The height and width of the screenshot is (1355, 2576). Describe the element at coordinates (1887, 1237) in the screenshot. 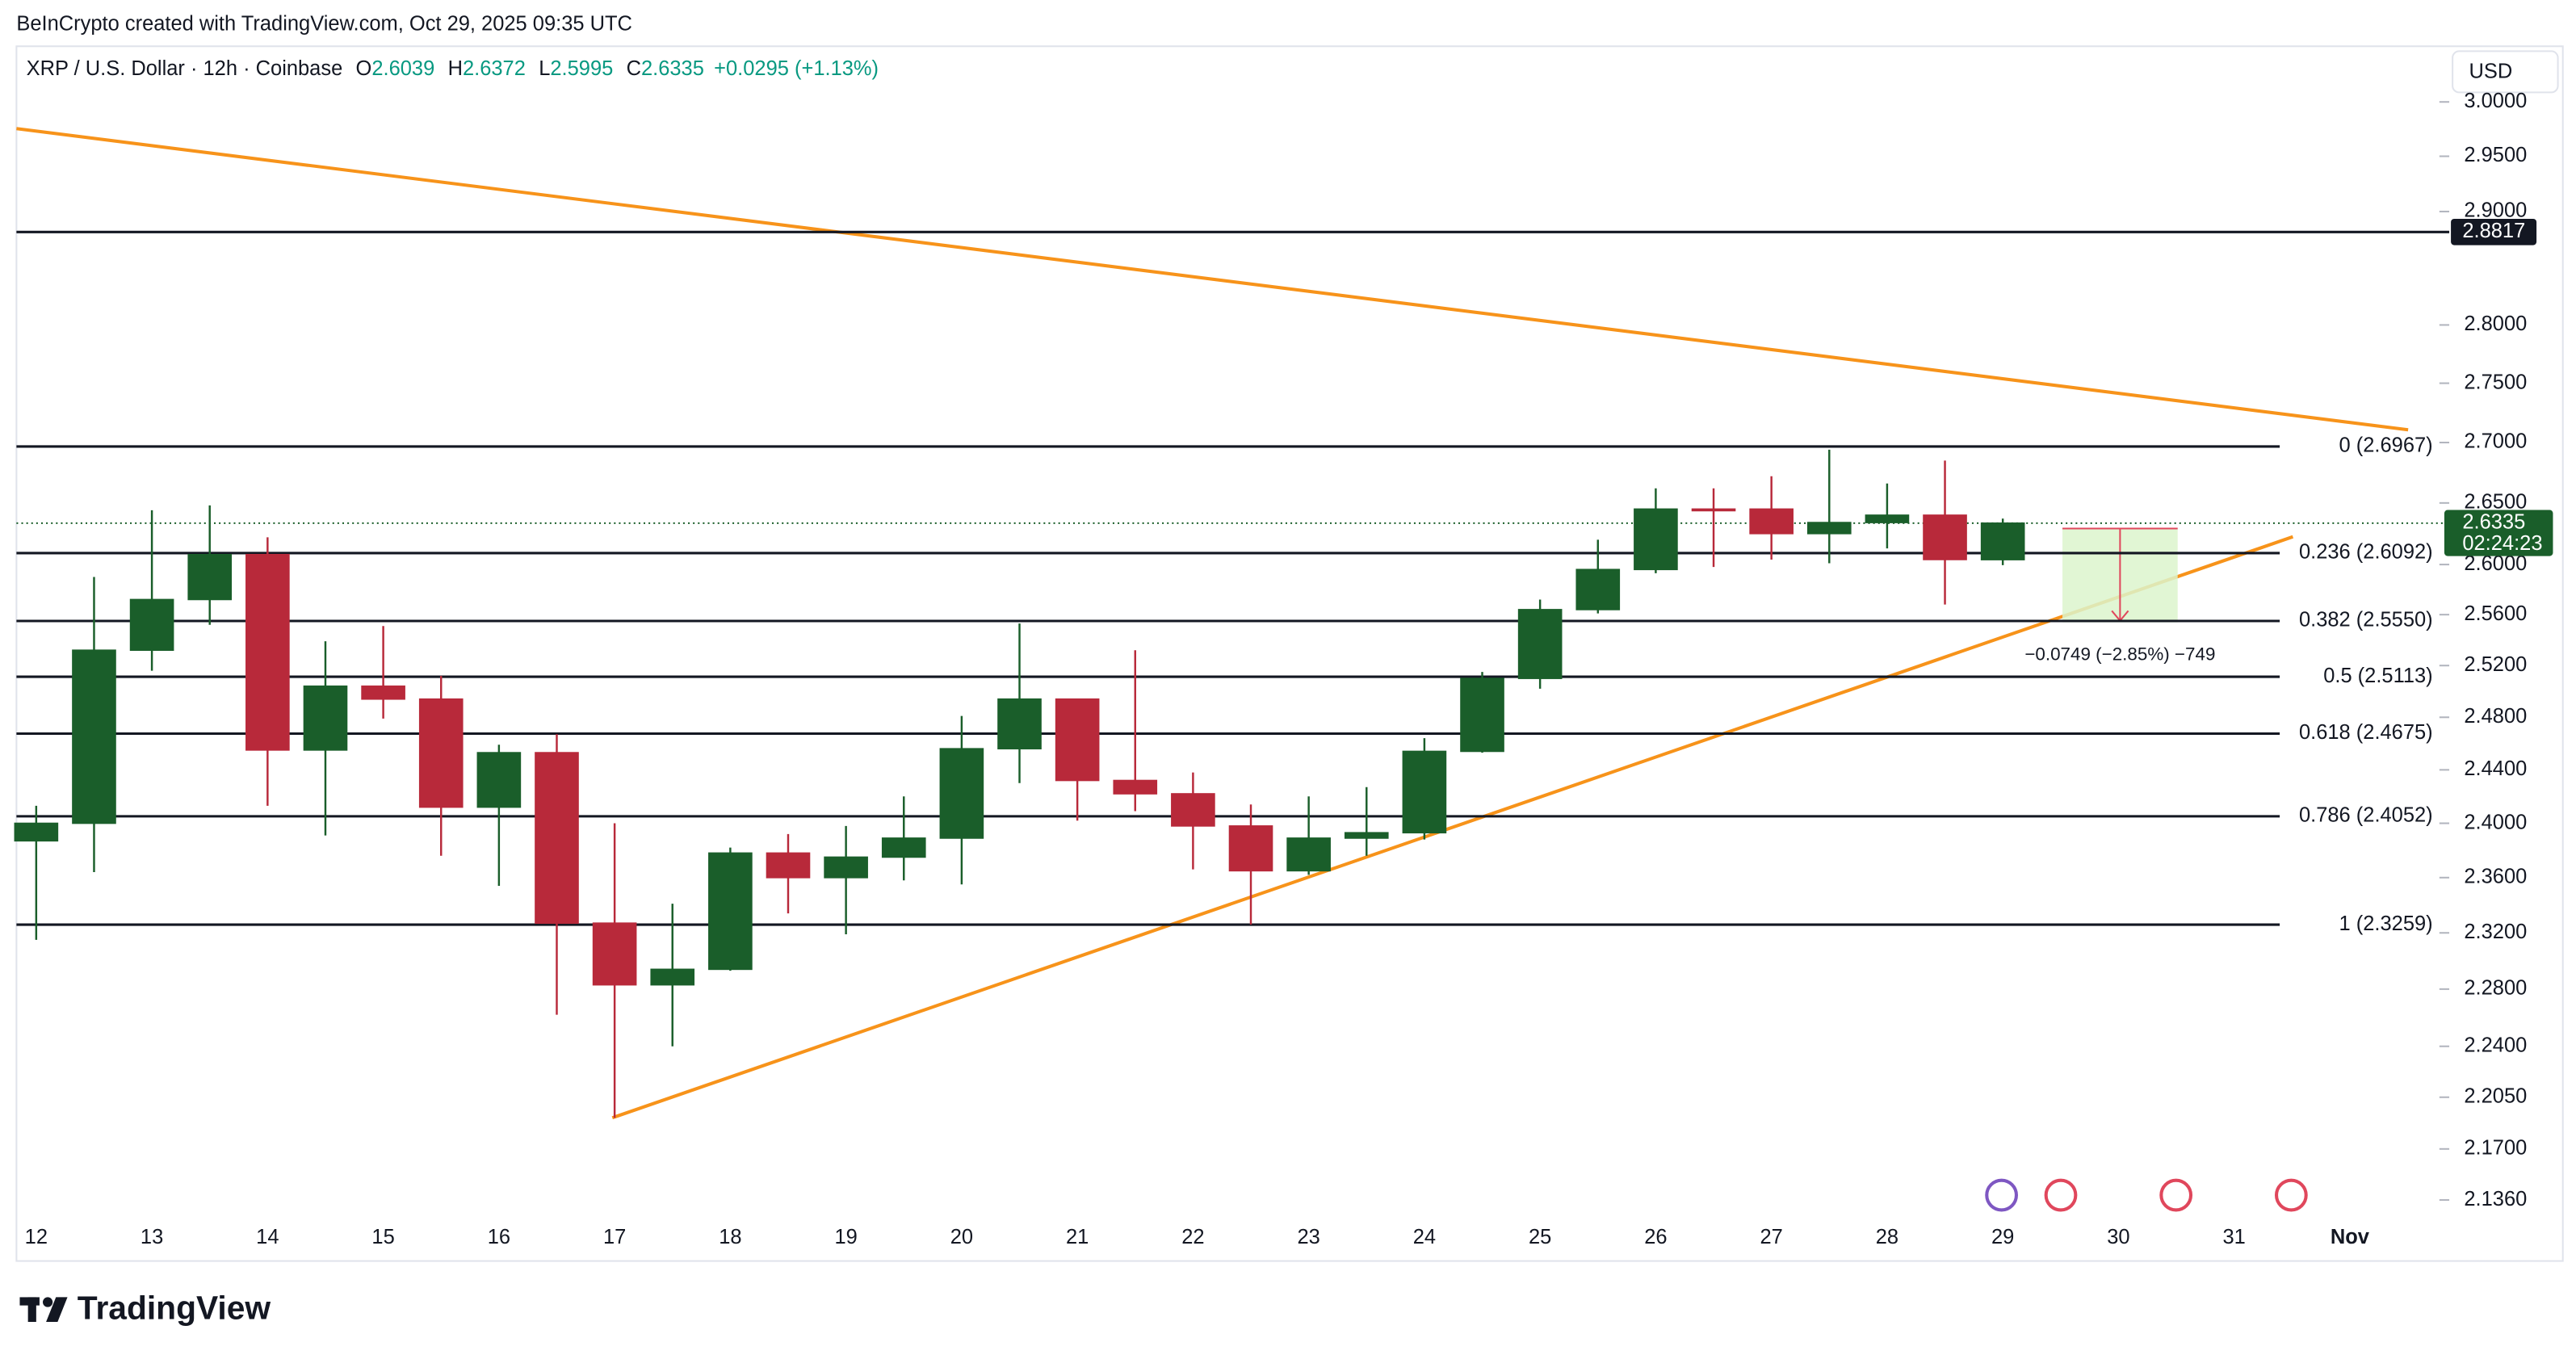

I see `x-tick-label: 28` at that location.